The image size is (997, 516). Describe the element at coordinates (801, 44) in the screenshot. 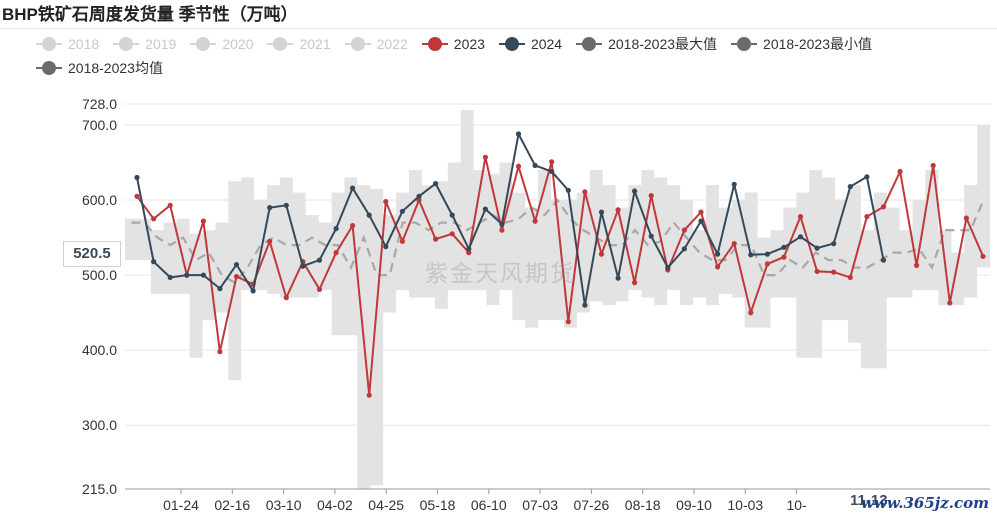

I see `legend-item-2018-2023最小值: 2018-2023最小值` at that location.